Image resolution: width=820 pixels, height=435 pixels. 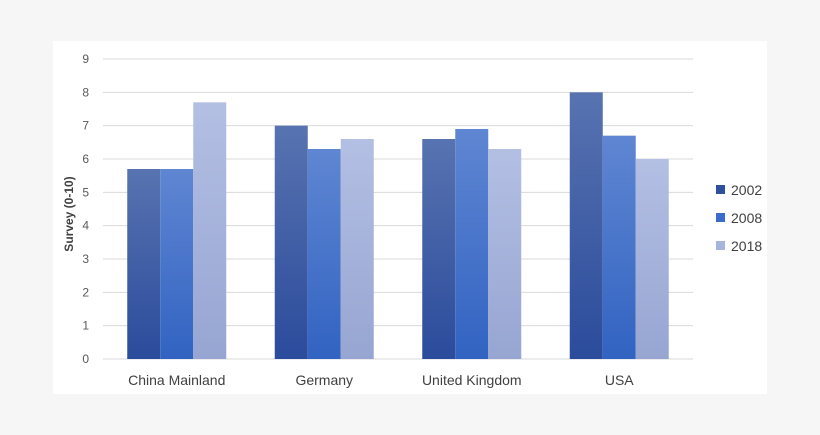 I want to click on bar-2018-united-kingdom, so click(x=505, y=254).